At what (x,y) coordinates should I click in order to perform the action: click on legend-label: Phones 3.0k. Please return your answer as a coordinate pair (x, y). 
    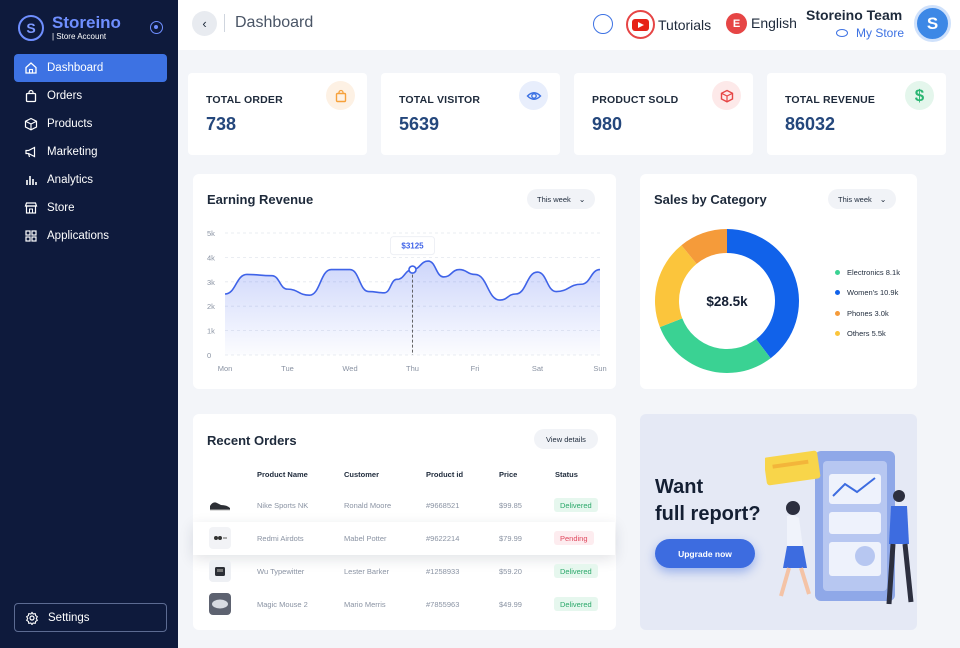
    Looking at the image, I should click on (868, 313).